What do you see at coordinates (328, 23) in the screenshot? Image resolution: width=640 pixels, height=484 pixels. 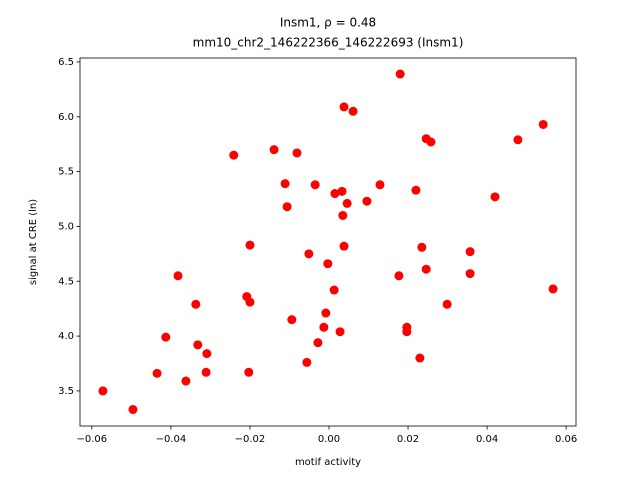 I see `chart-title: Insm1, ρ = 0.48` at bounding box center [328, 23].